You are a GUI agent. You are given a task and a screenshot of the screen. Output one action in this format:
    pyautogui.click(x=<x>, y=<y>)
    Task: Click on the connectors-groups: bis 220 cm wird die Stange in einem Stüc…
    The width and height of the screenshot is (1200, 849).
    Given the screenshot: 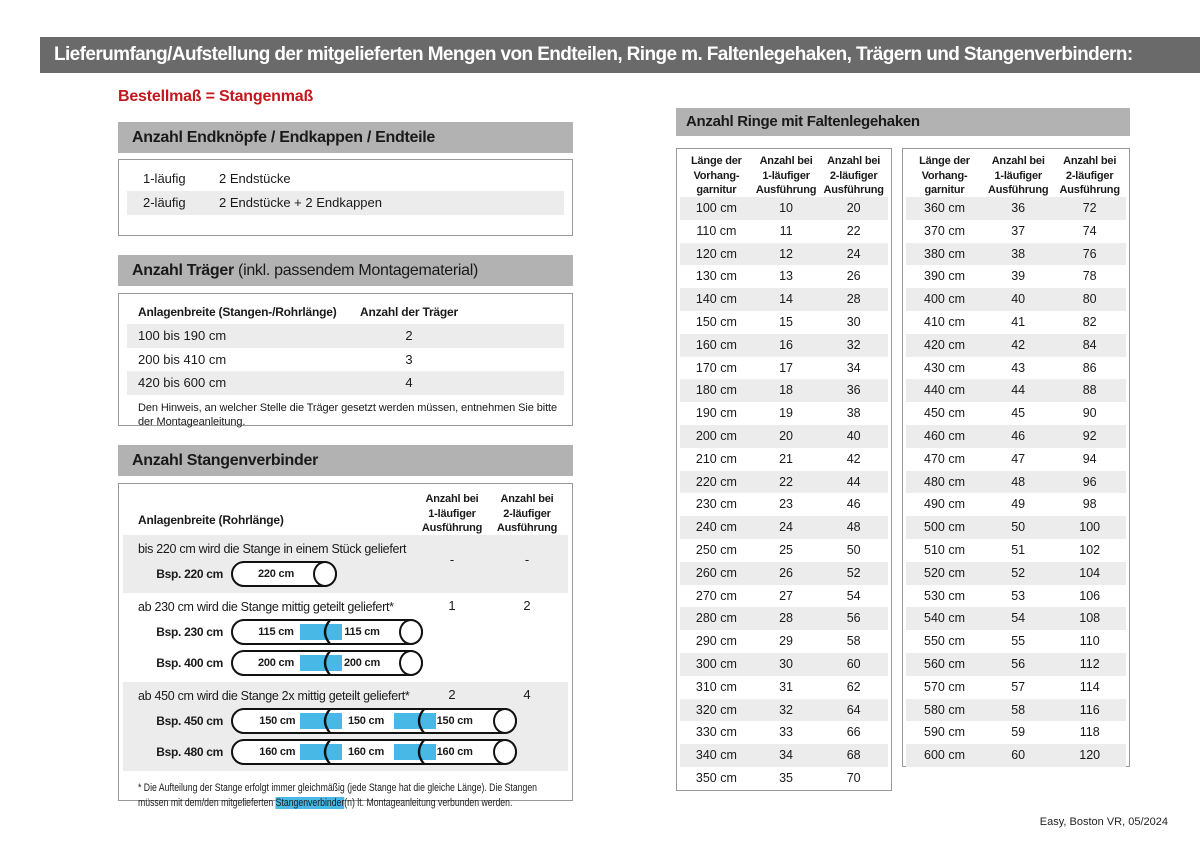 What is the action you would take?
    pyautogui.click(x=345, y=653)
    